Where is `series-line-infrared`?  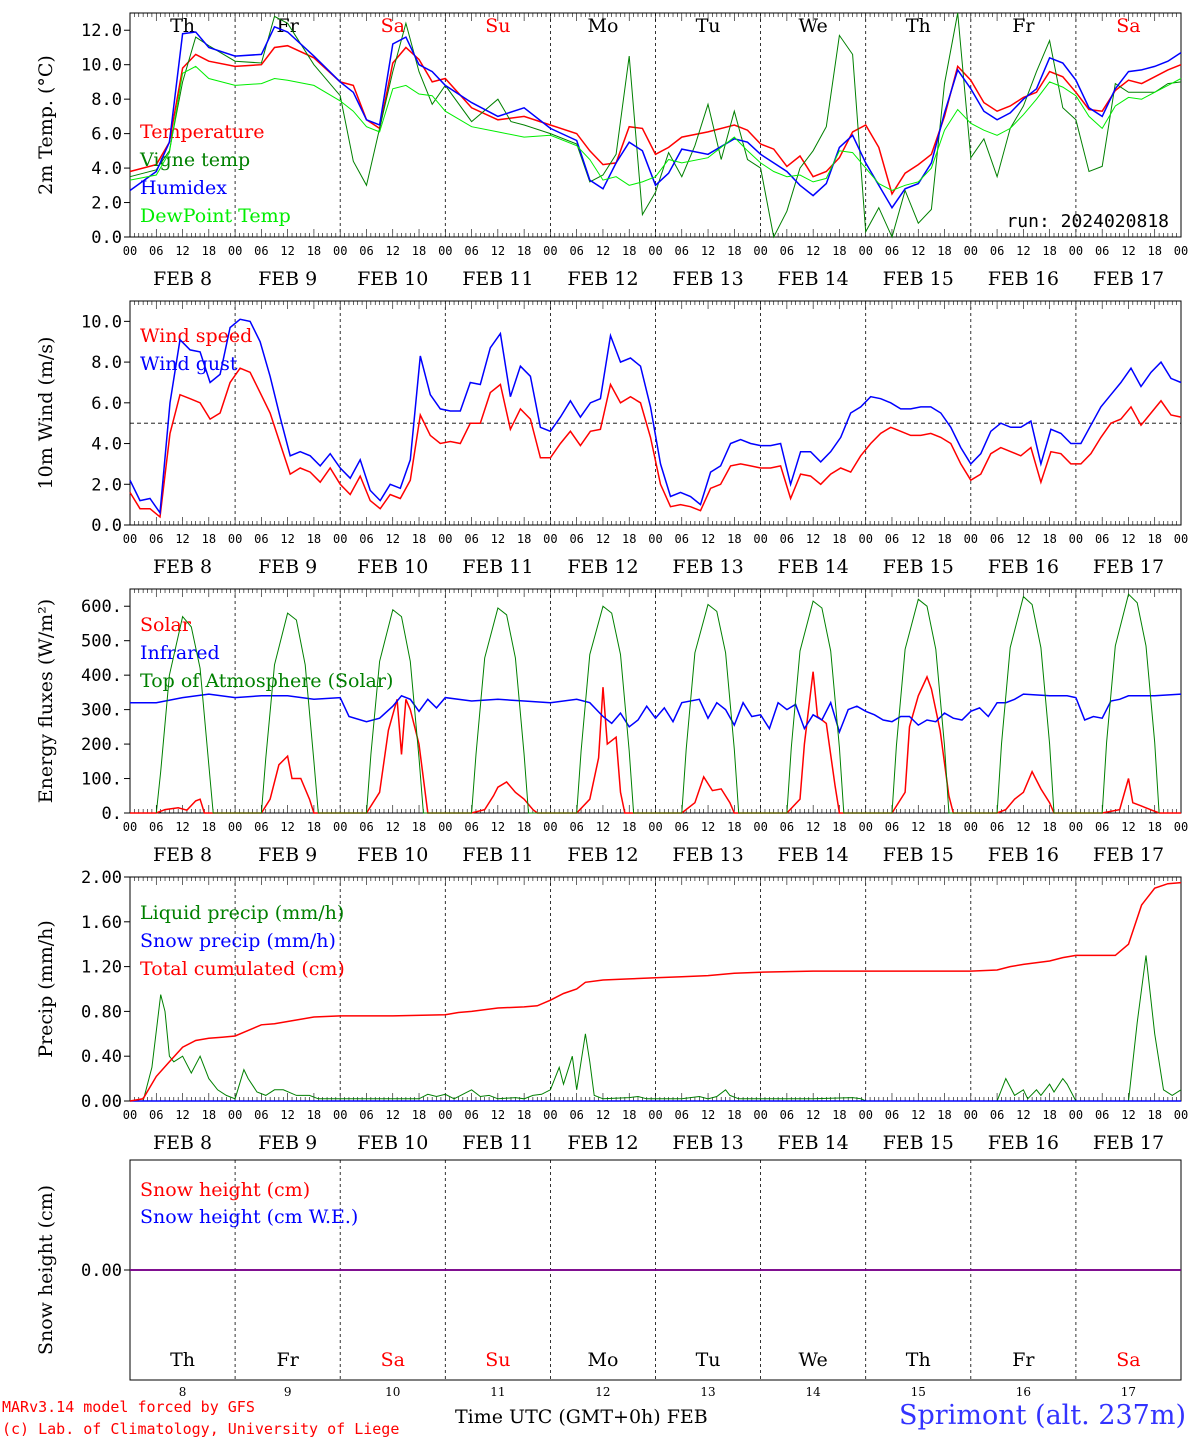
series-line-infrared is located at coordinates (656, 714).